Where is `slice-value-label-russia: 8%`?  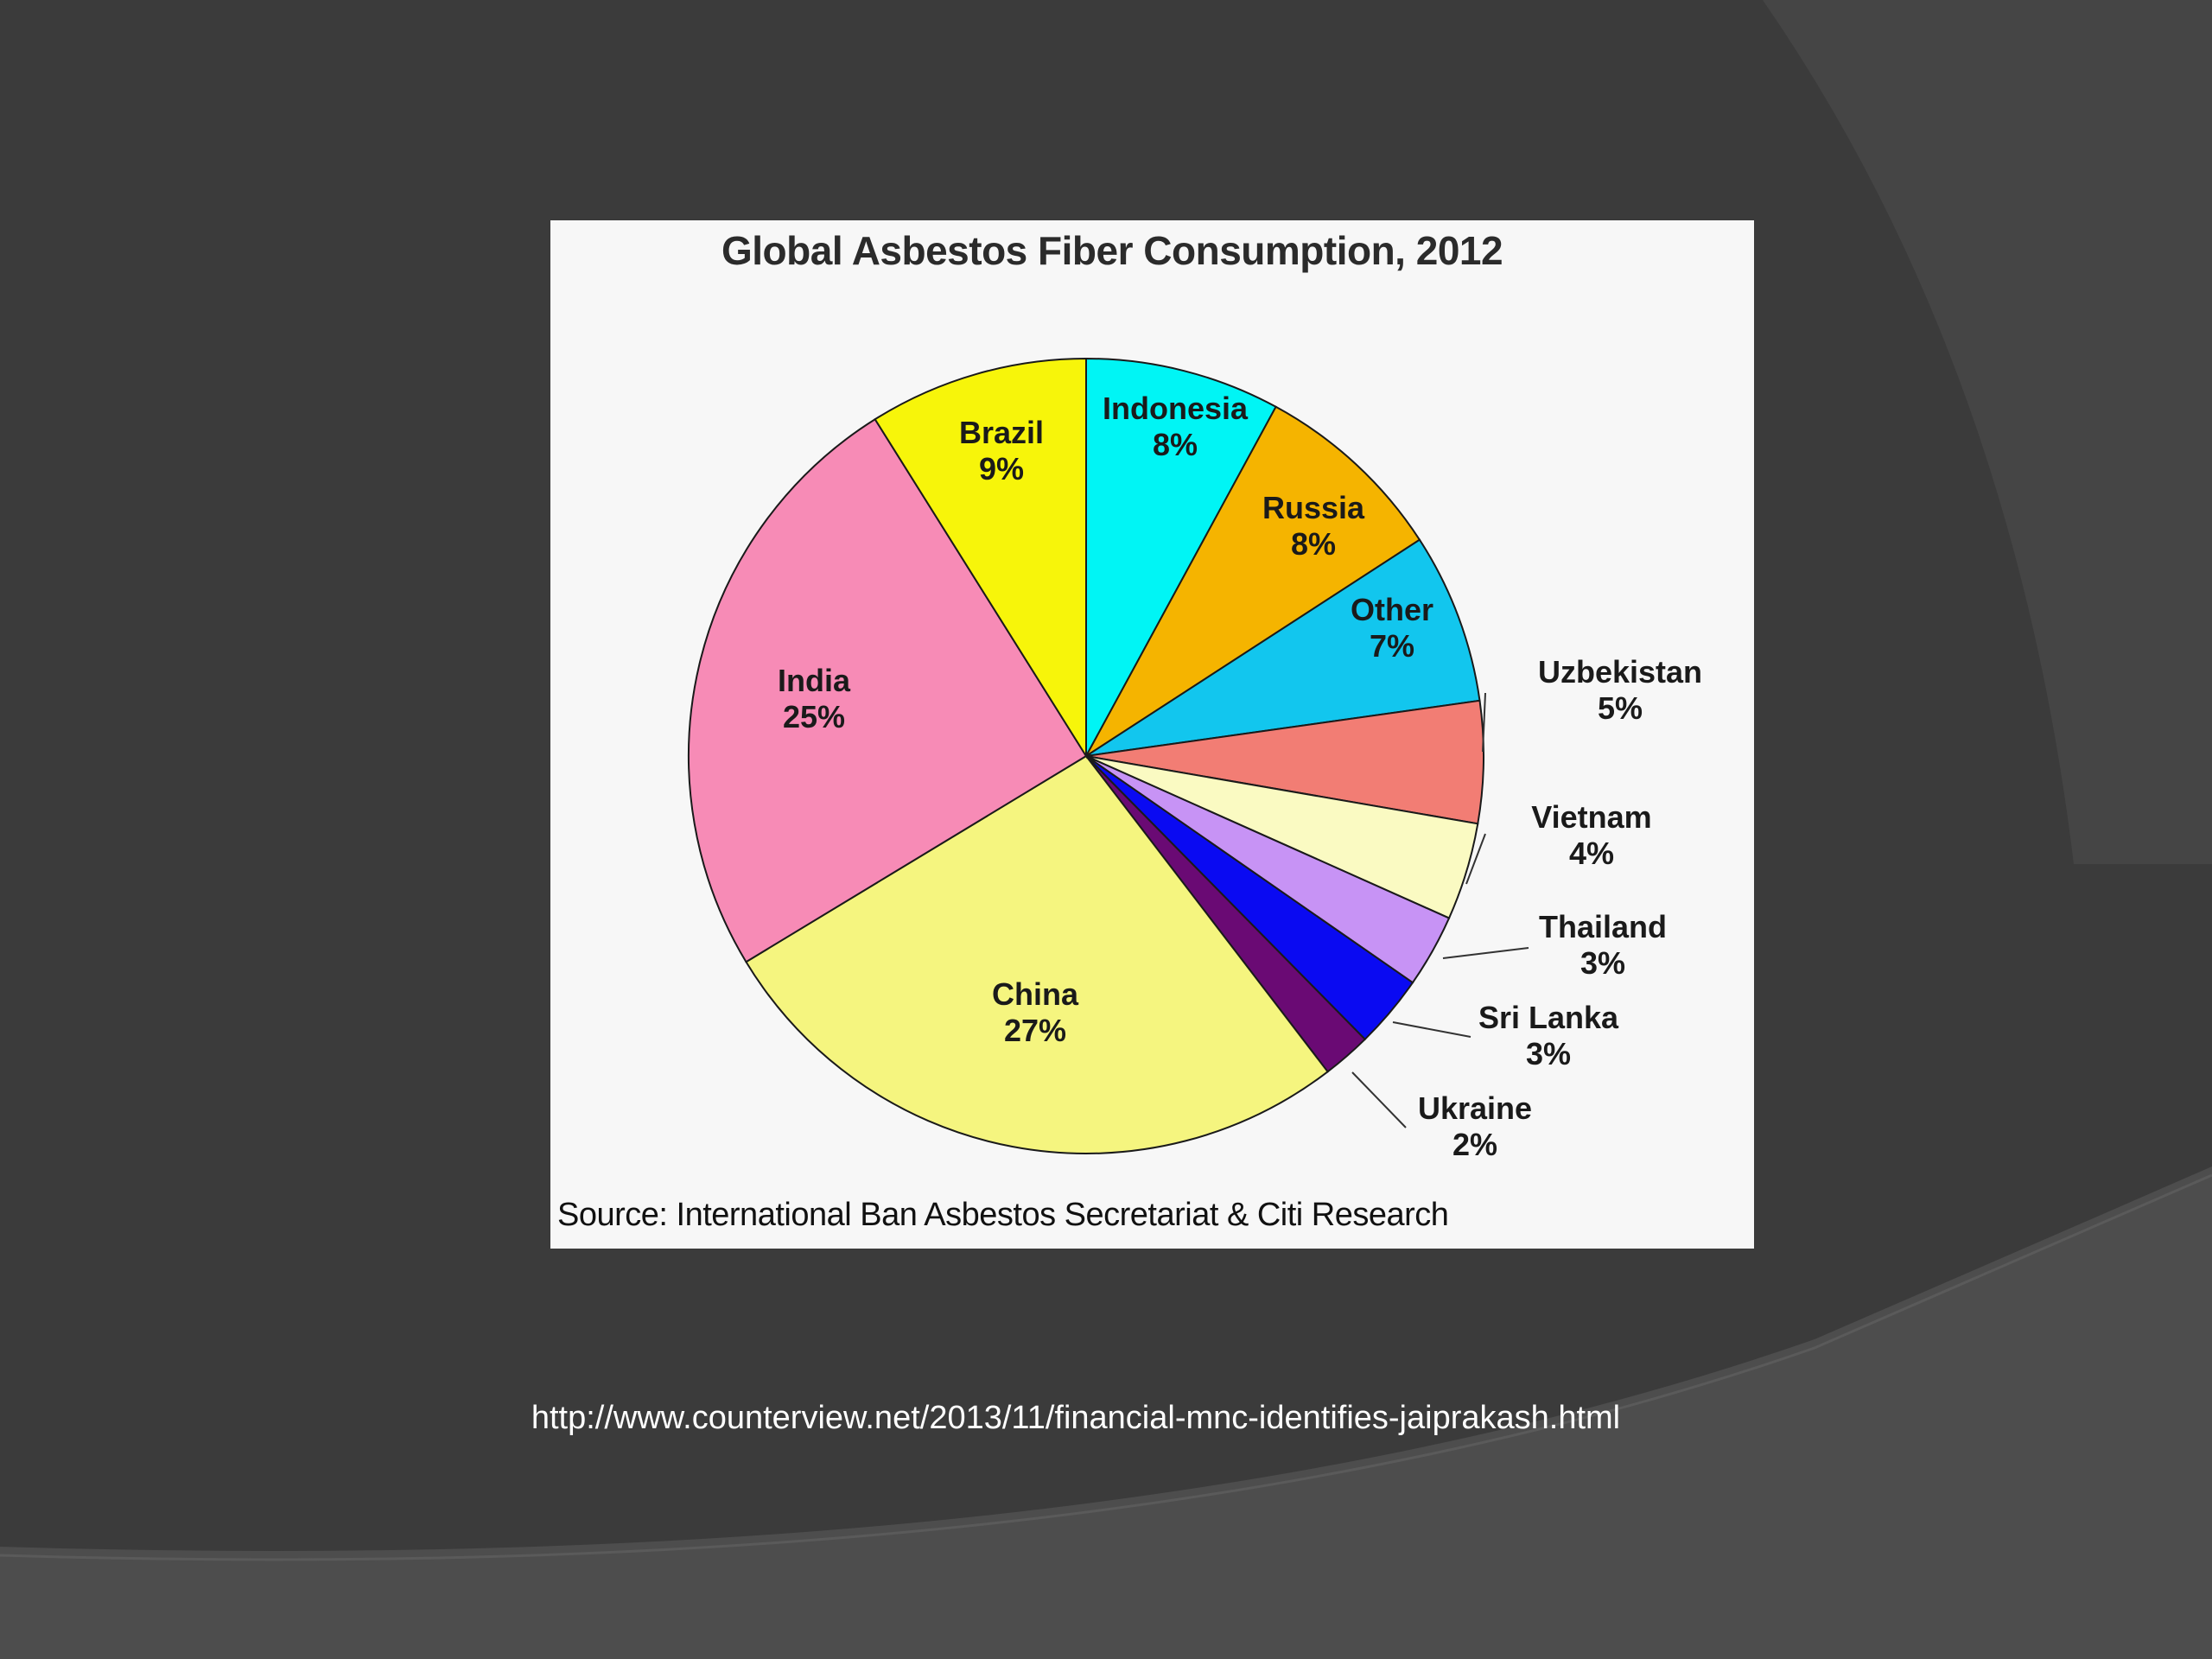 slice-value-label-russia: 8% is located at coordinates (1313, 544).